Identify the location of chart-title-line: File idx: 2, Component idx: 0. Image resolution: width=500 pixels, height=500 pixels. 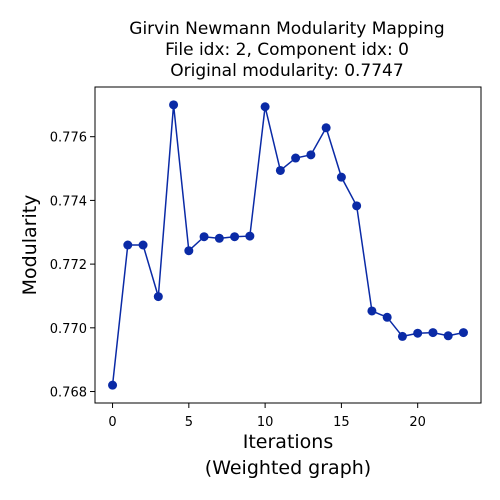
(287, 50).